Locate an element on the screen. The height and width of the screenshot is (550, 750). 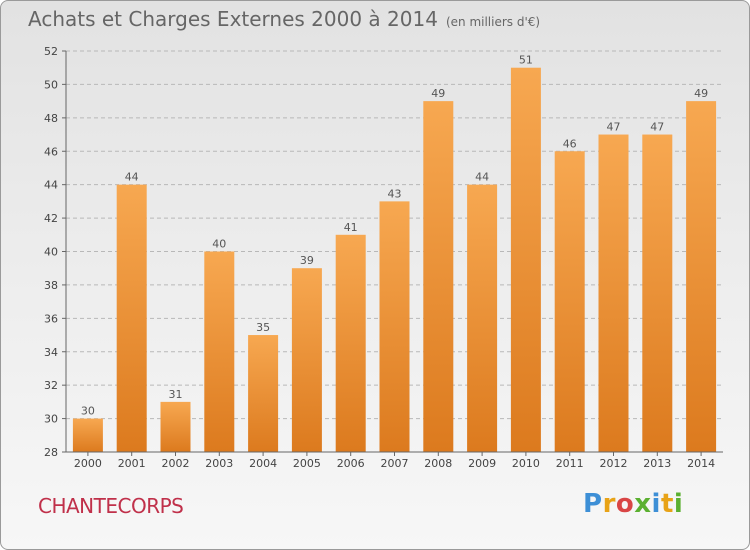
data-label: 31 is located at coordinates (176, 394).